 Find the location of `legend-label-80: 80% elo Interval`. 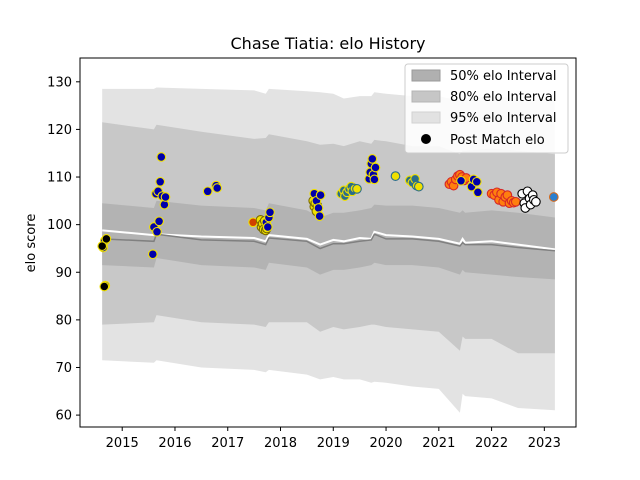

legend-label-80: 80% elo Interval is located at coordinates (503, 97).